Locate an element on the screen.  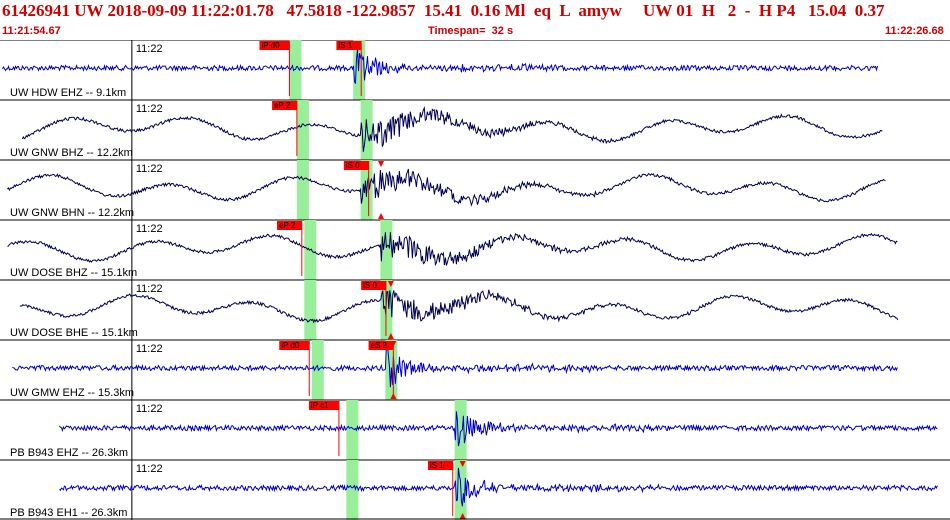
channel-label: UW GMW EHZ -- 15.3km is located at coordinates (72, 393).